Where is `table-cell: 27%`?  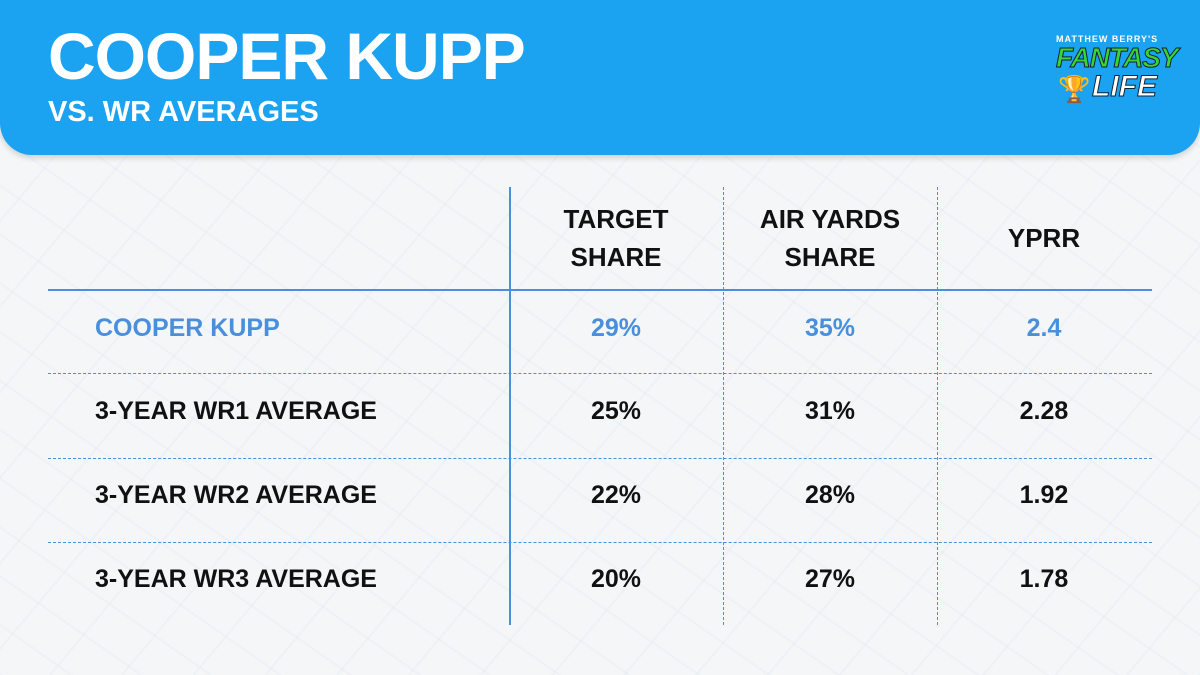 table-cell: 27% is located at coordinates (830, 579).